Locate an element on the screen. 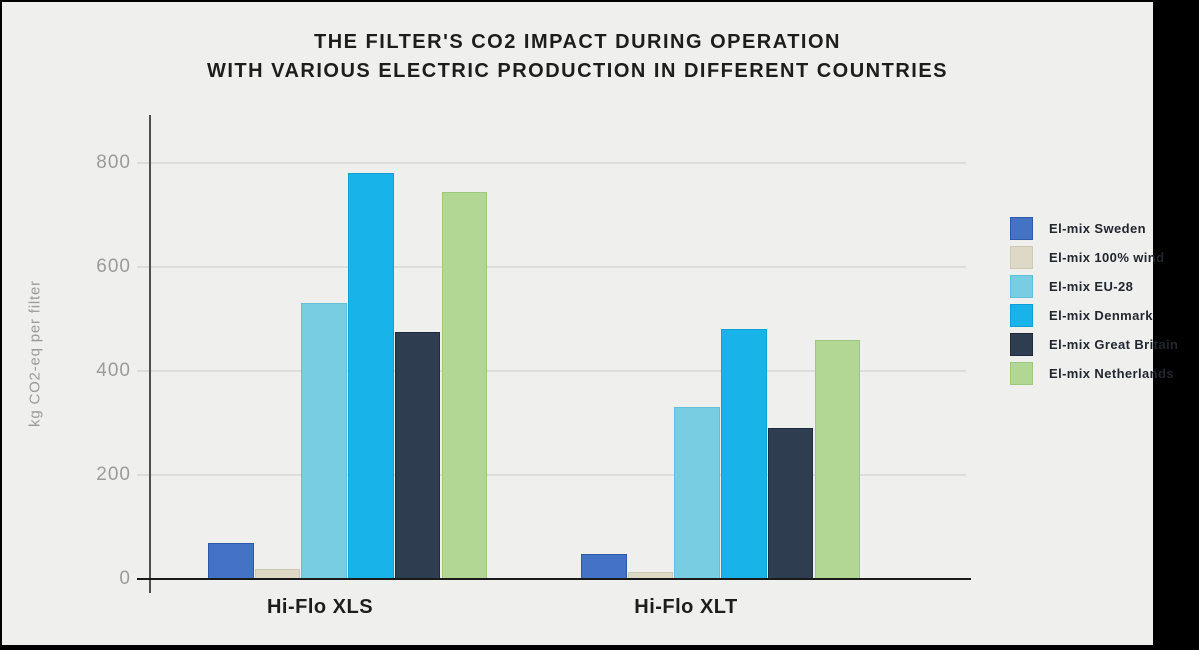  legend-label-el-mix-100-wind: El-mix 100% wind is located at coordinates (1107, 257).